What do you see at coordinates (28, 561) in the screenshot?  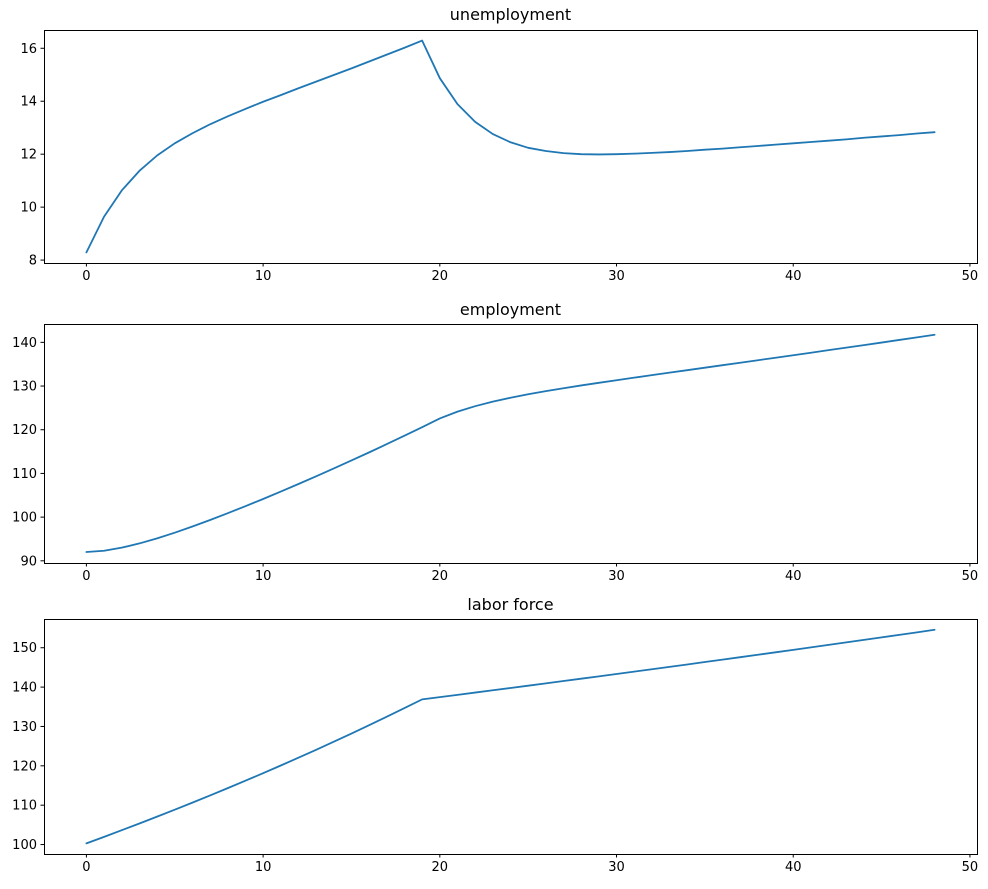 I see `y-tick-label: 90` at bounding box center [28, 561].